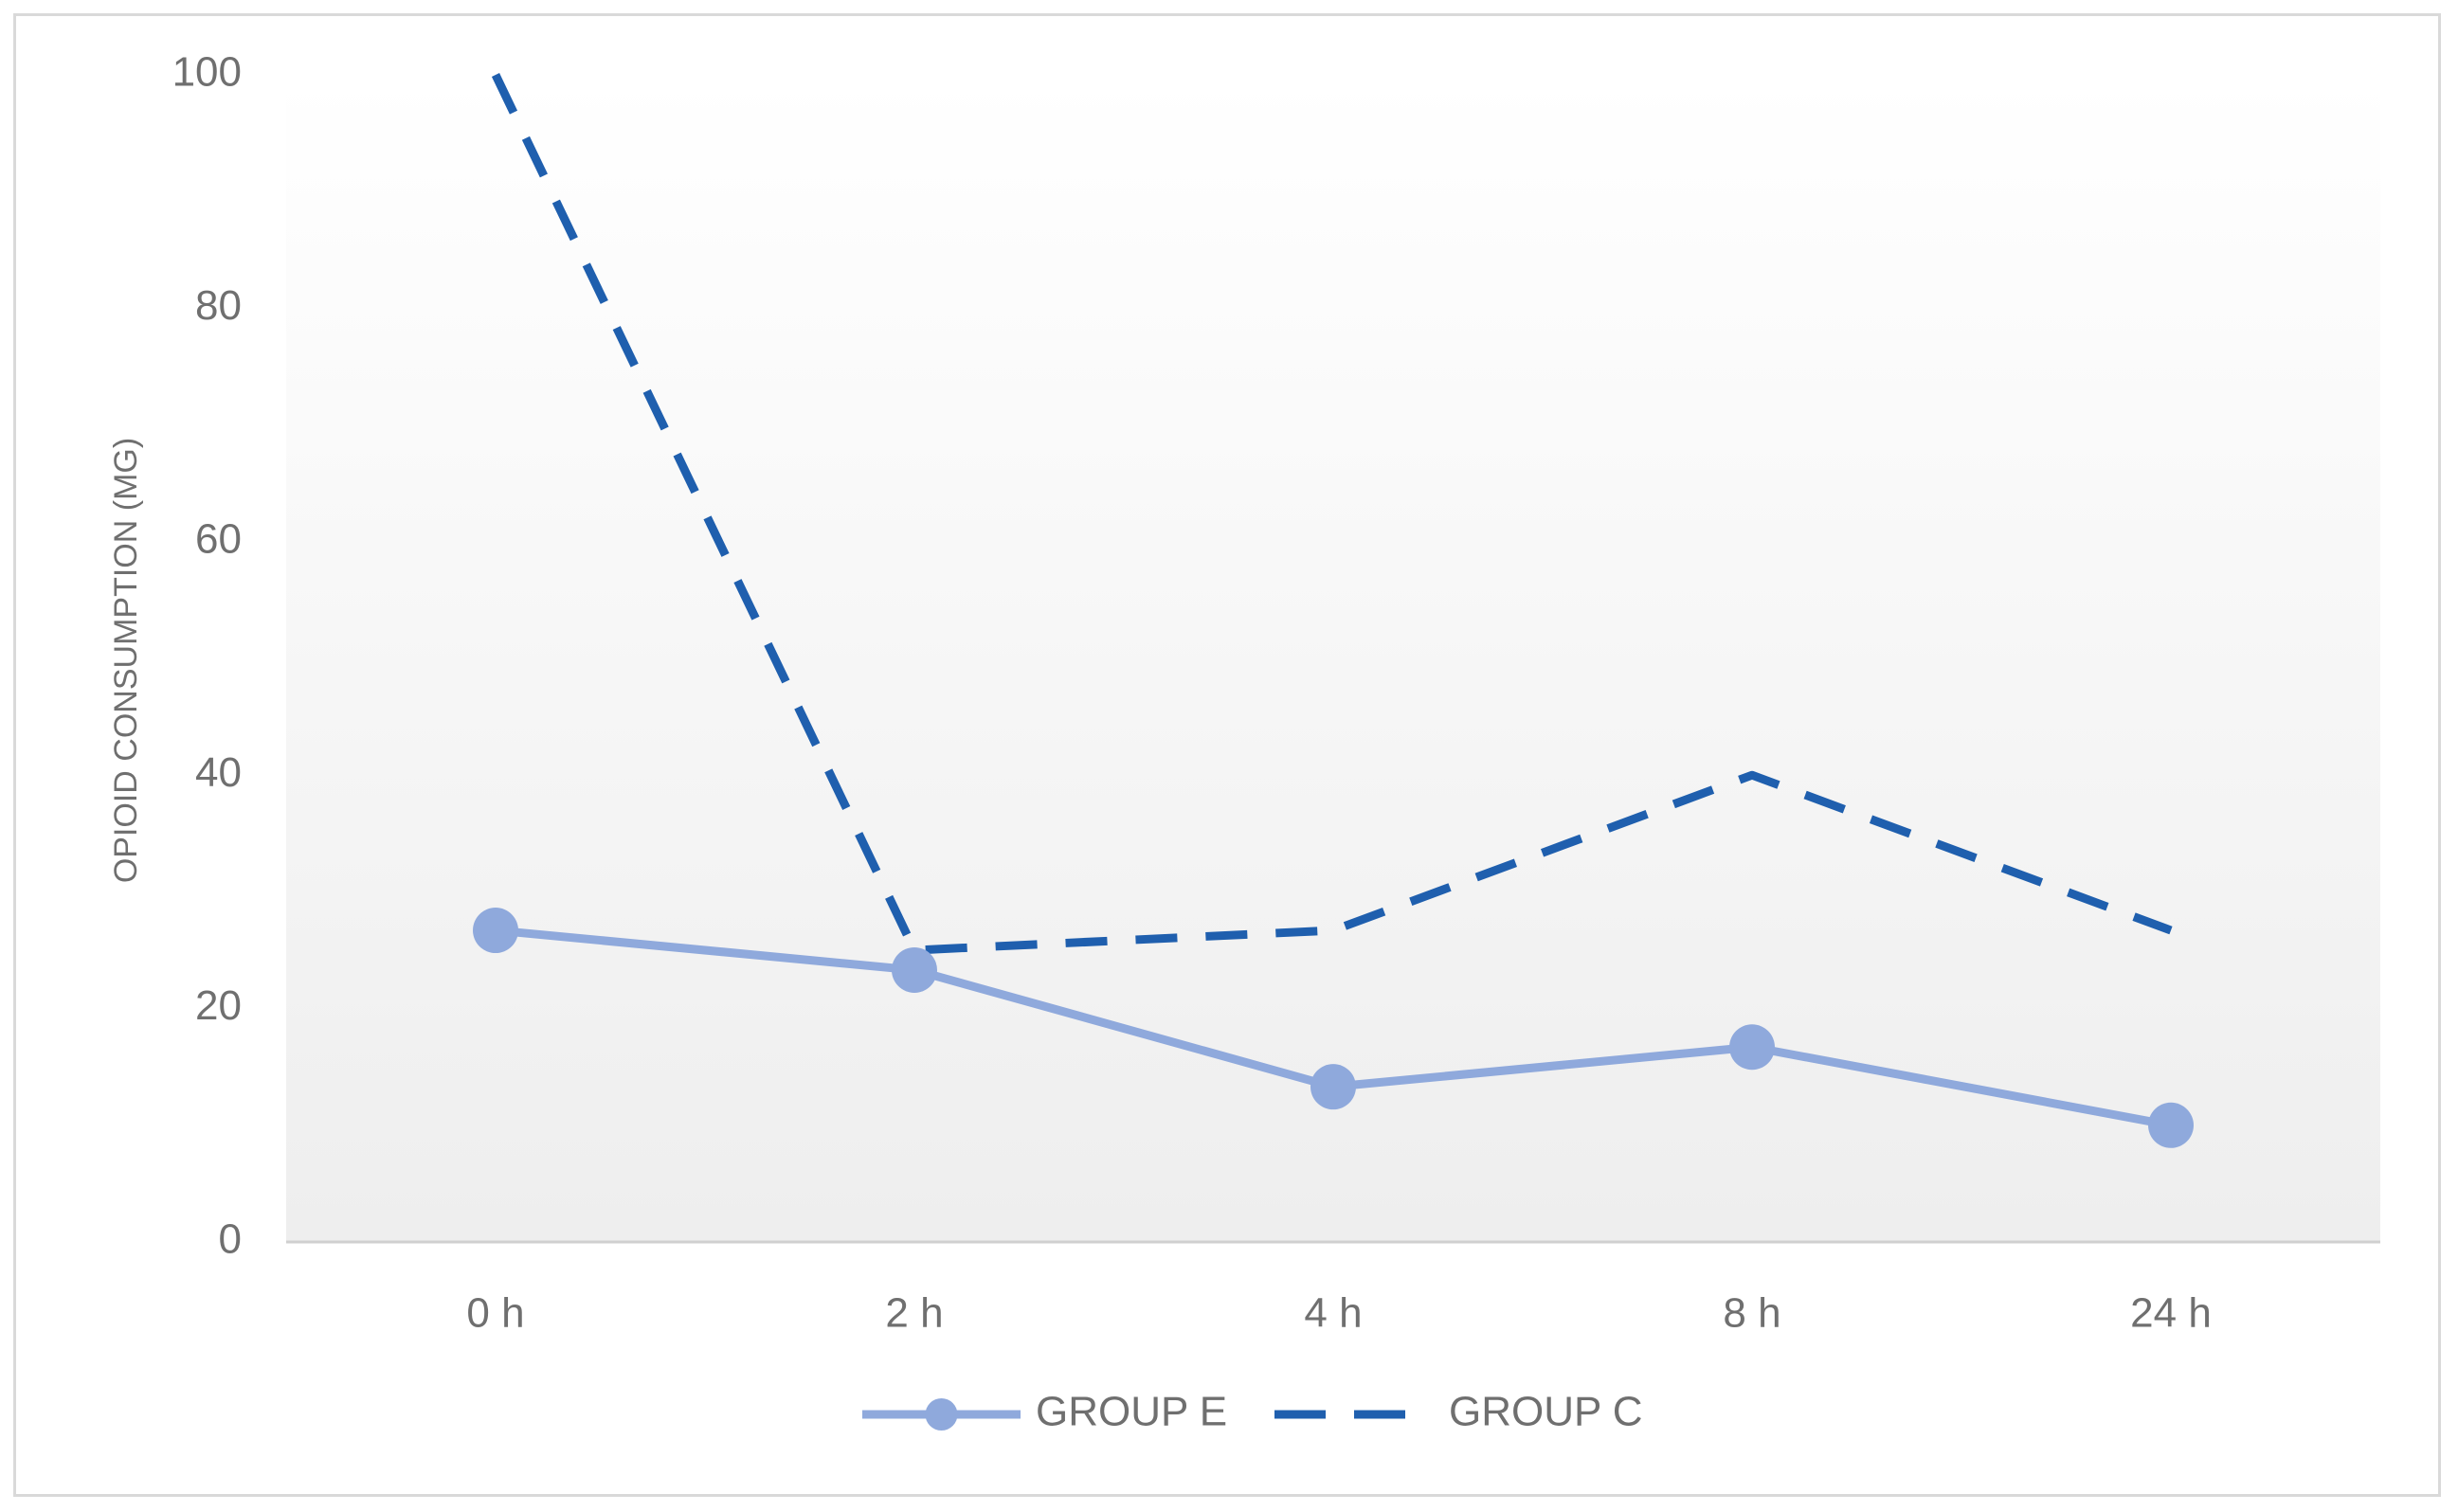  What do you see at coordinates (231, 1239) in the screenshot?
I see `y-tick-label: 0` at bounding box center [231, 1239].